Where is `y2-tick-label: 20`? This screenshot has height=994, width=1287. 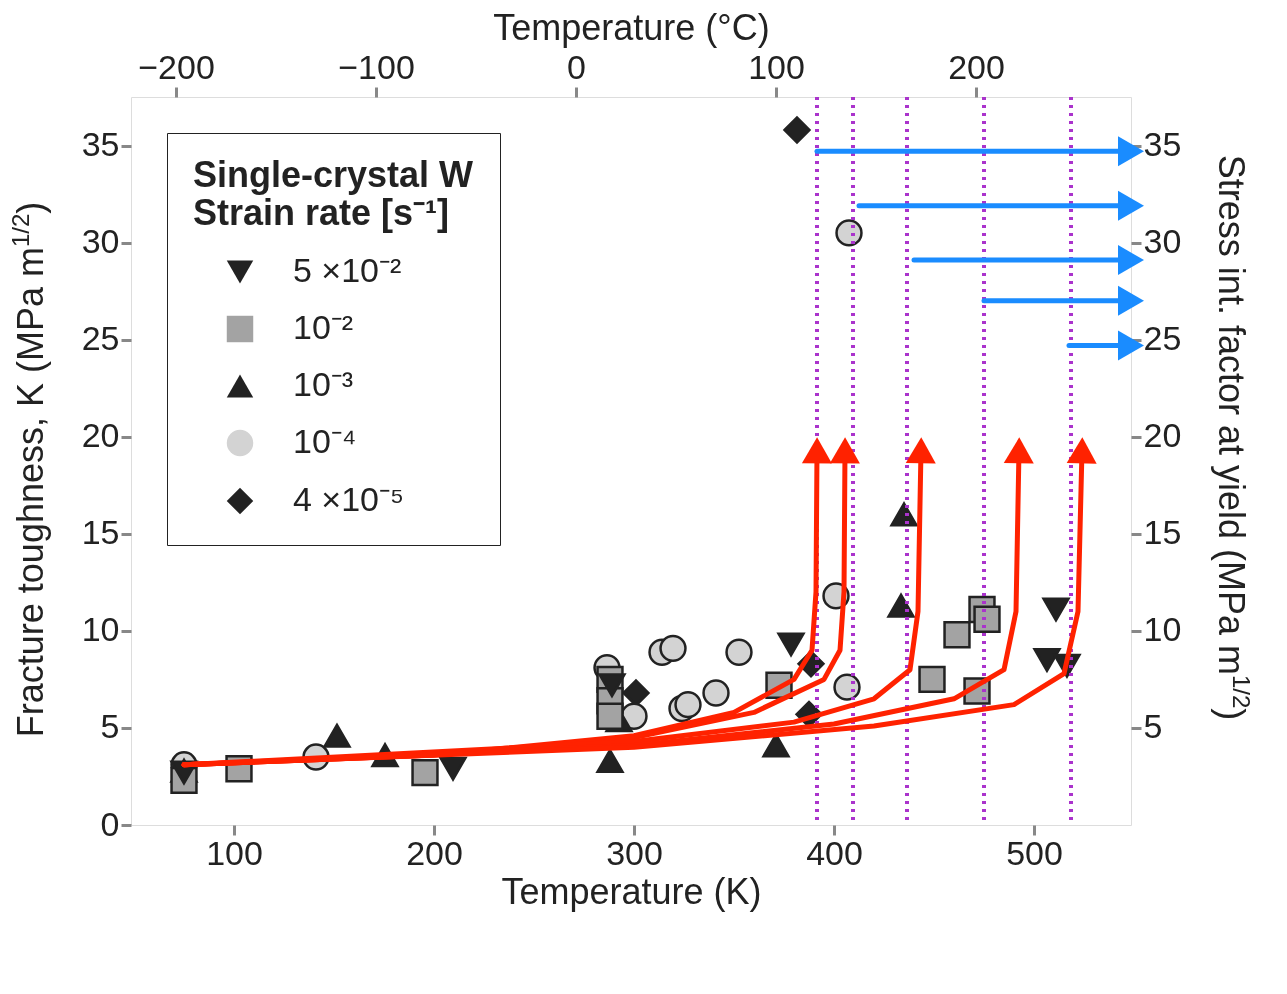
y2-tick-label: 20 is located at coordinates (1162, 435).